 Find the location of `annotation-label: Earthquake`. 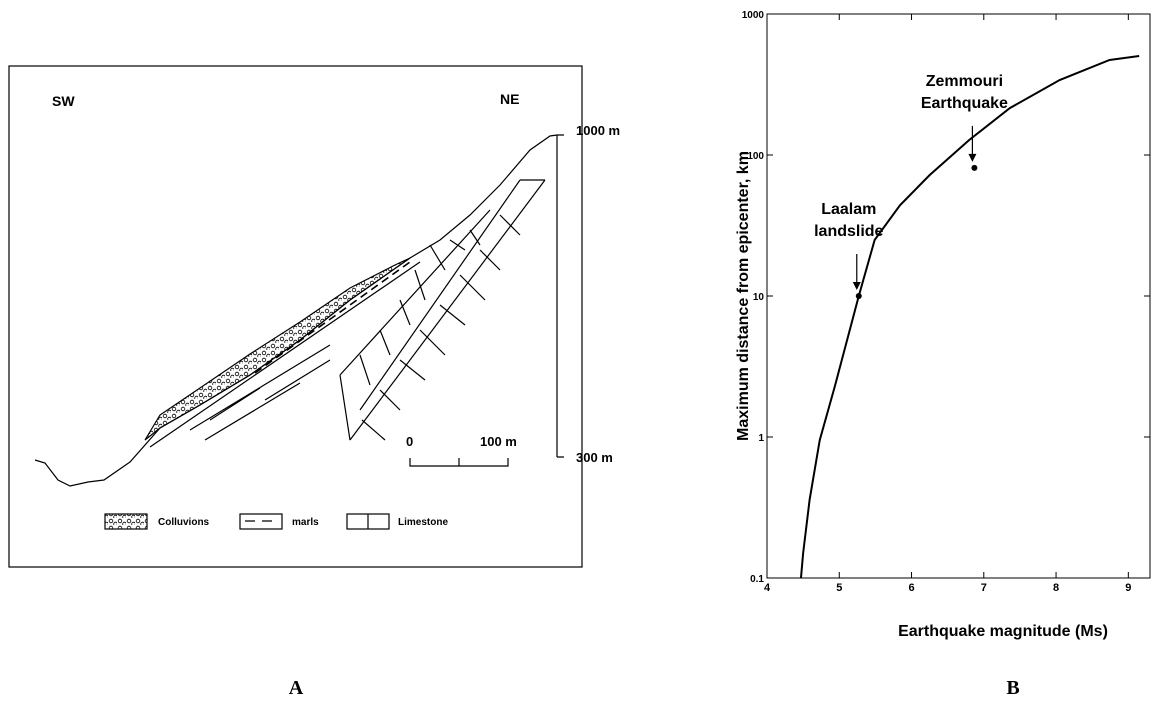

annotation-label: Earthquake is located at coordinates (964, 103).